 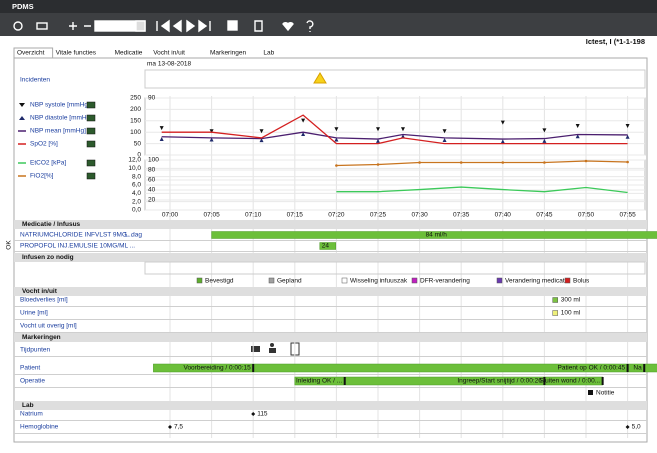 I want to click on title-bar, so click(x=328, y=6).